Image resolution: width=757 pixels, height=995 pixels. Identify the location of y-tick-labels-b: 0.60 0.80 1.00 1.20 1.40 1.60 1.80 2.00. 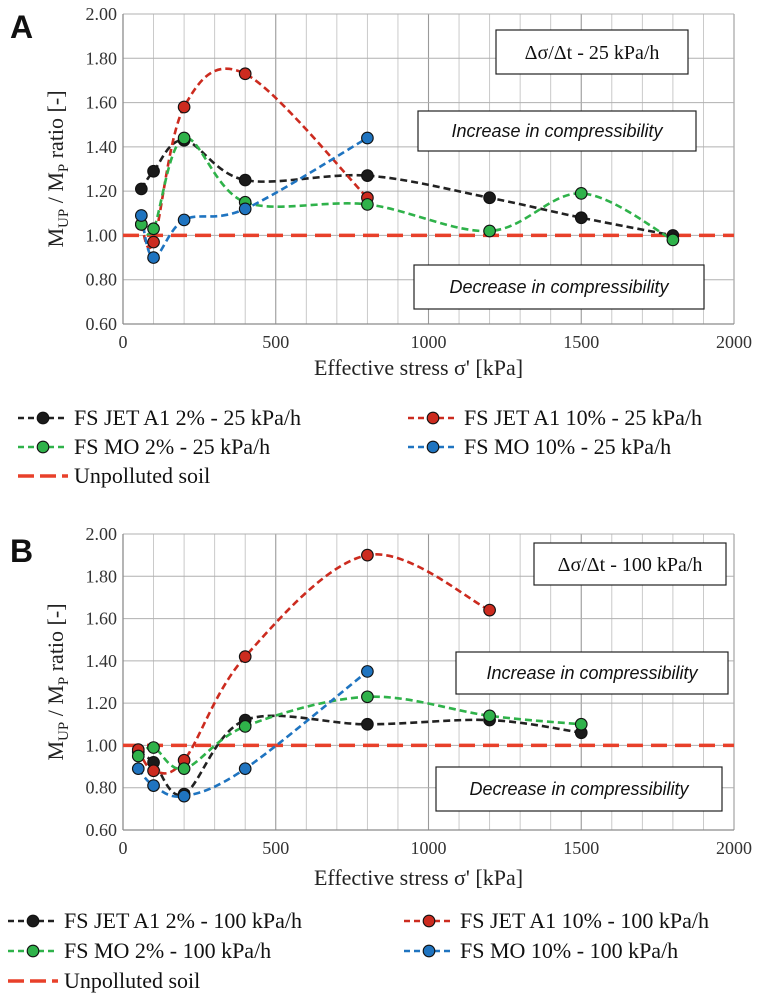
(102, 682).